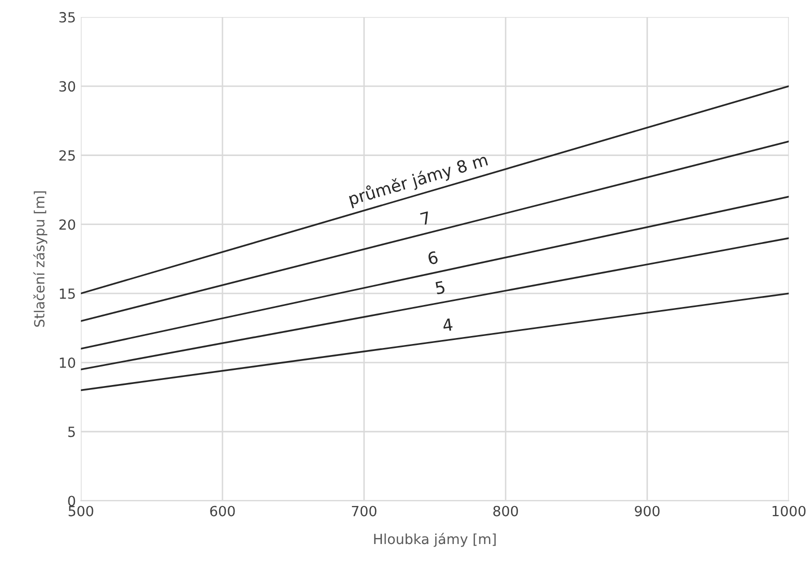 Image resolution: width=809 pixels, height=569 pixels. Describe the element at coordinates (435, 539) in the screenshot. I see `x-axis-title: Hloubka jámy [m]` at that location.